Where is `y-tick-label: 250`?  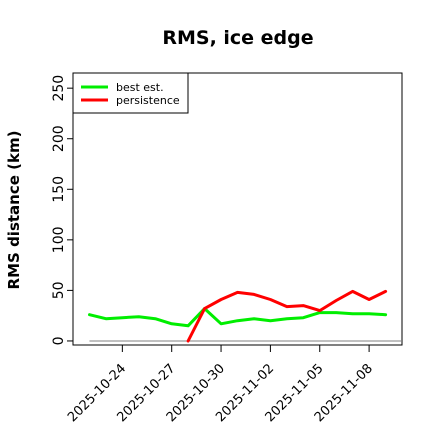 y-tick-label: 250 is located at coordinates (59, 88).